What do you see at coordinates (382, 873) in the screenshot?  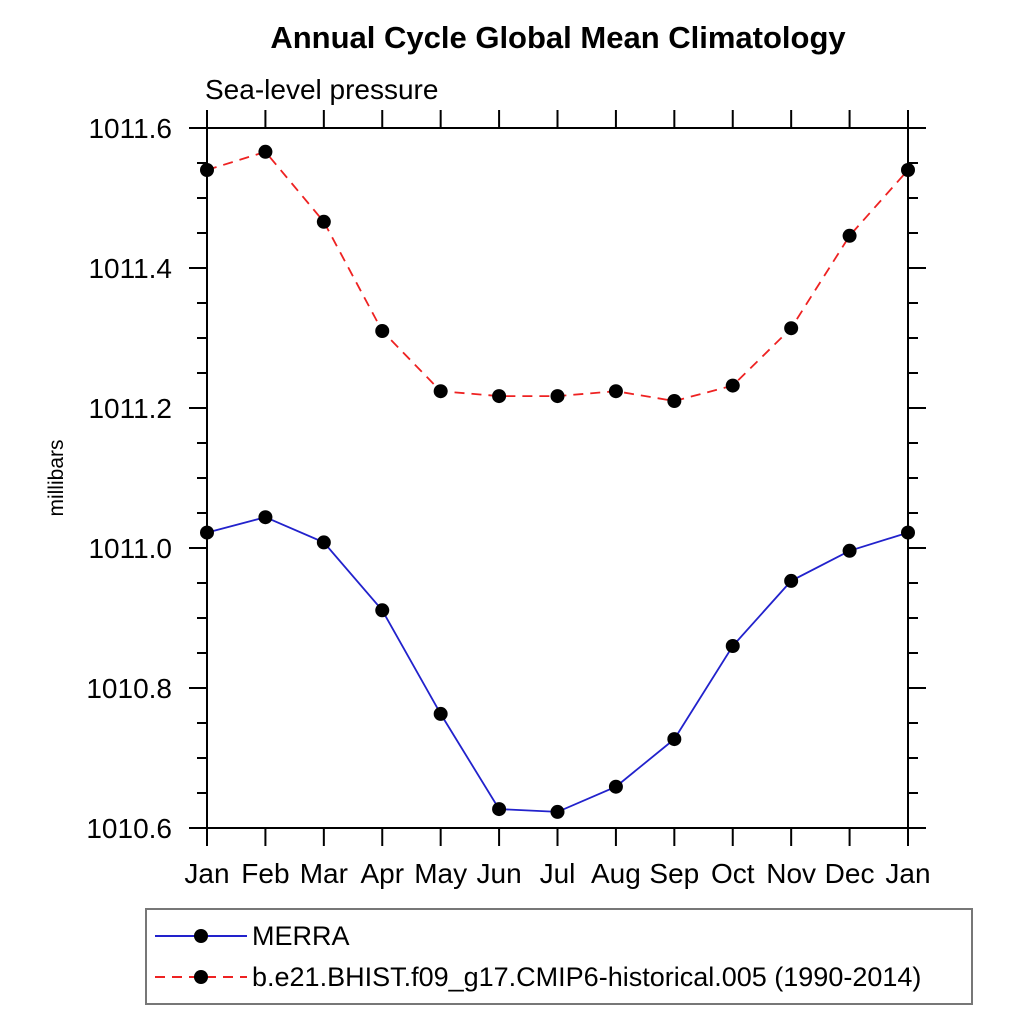 I see `x-tick-label: Apr` at bounding box center [382, 873].